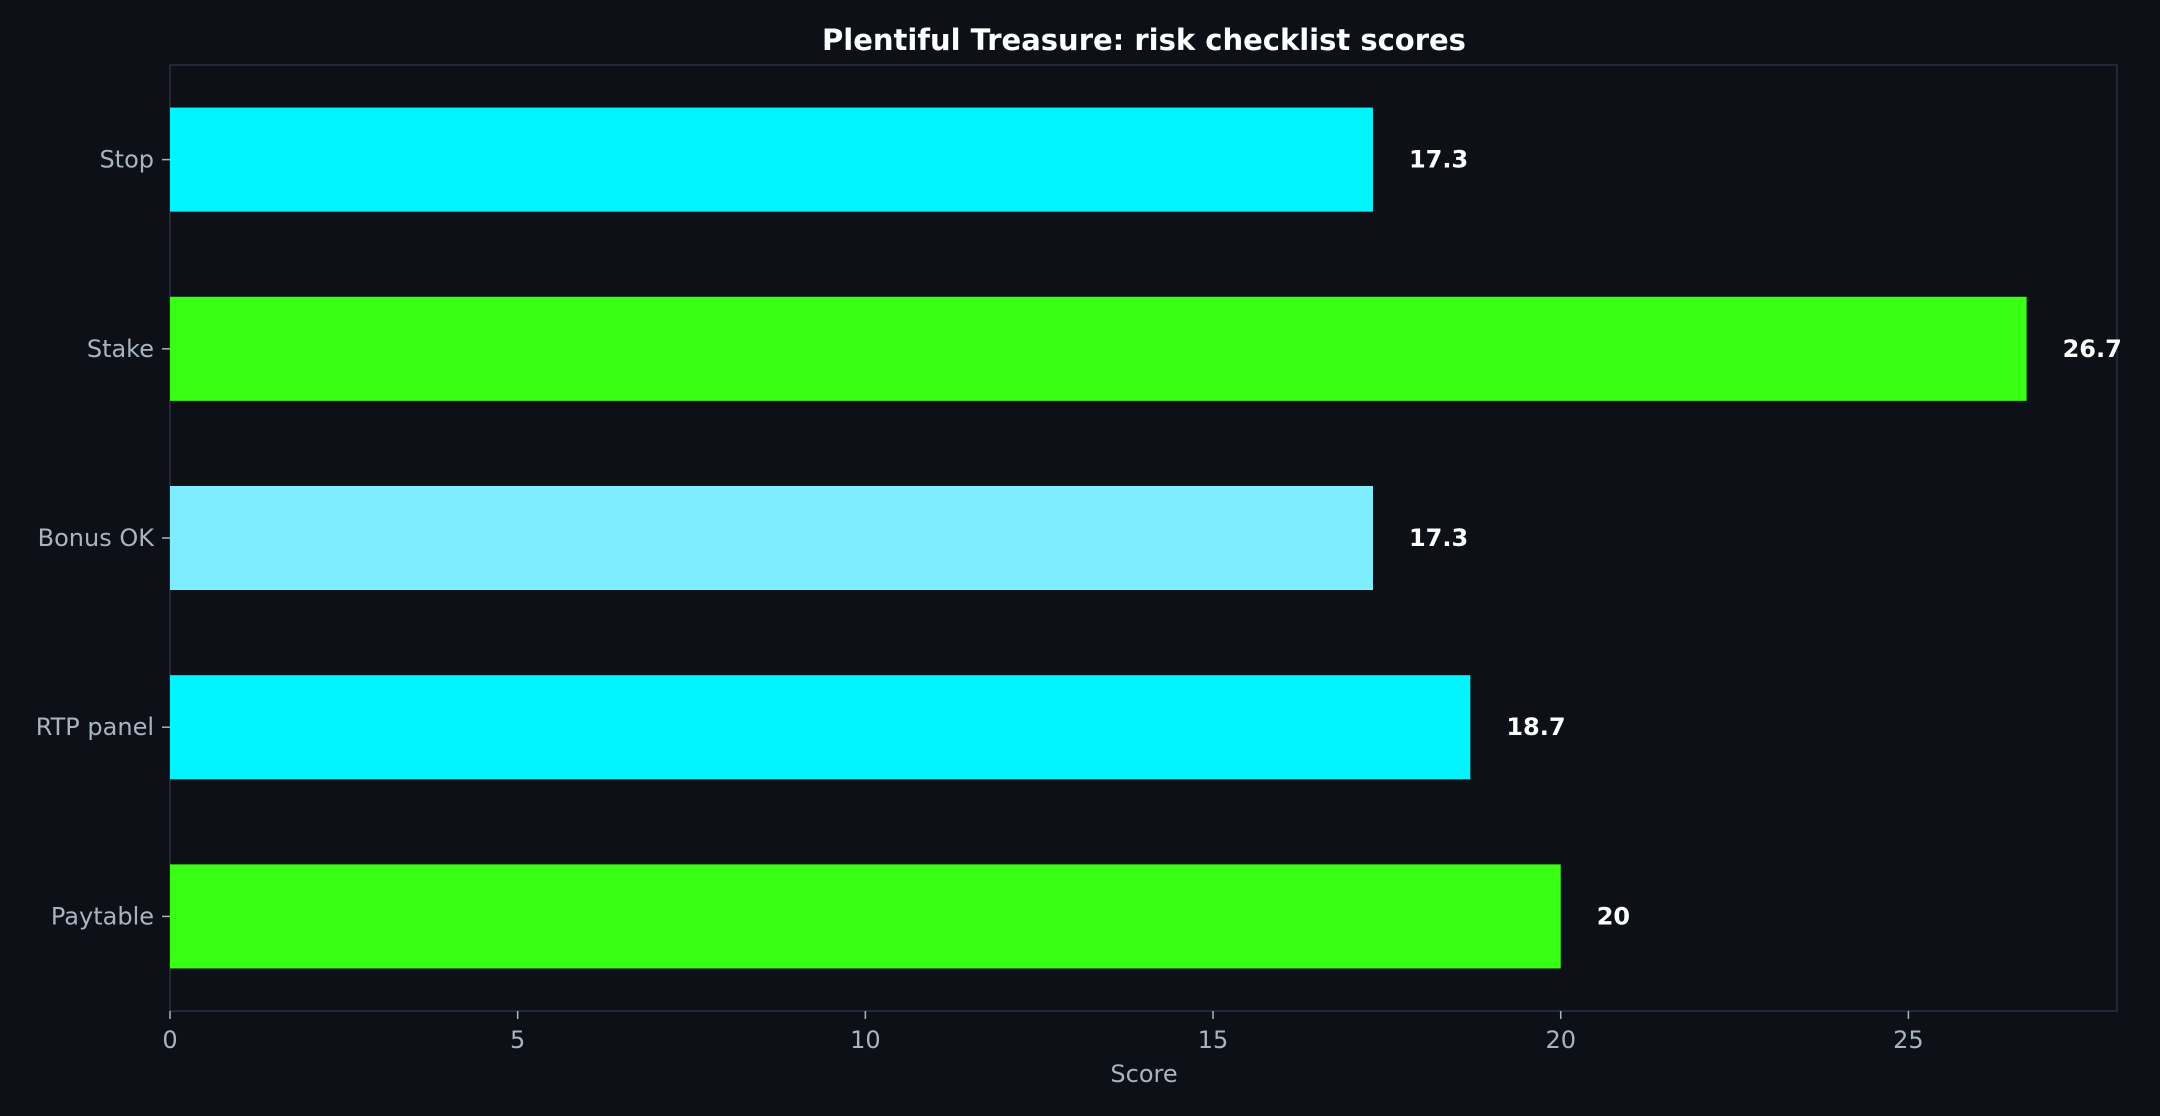  Describe the element at coordinates (95, 727) in the screenshot. I see `y-tick-label: RTP panel` at that location.